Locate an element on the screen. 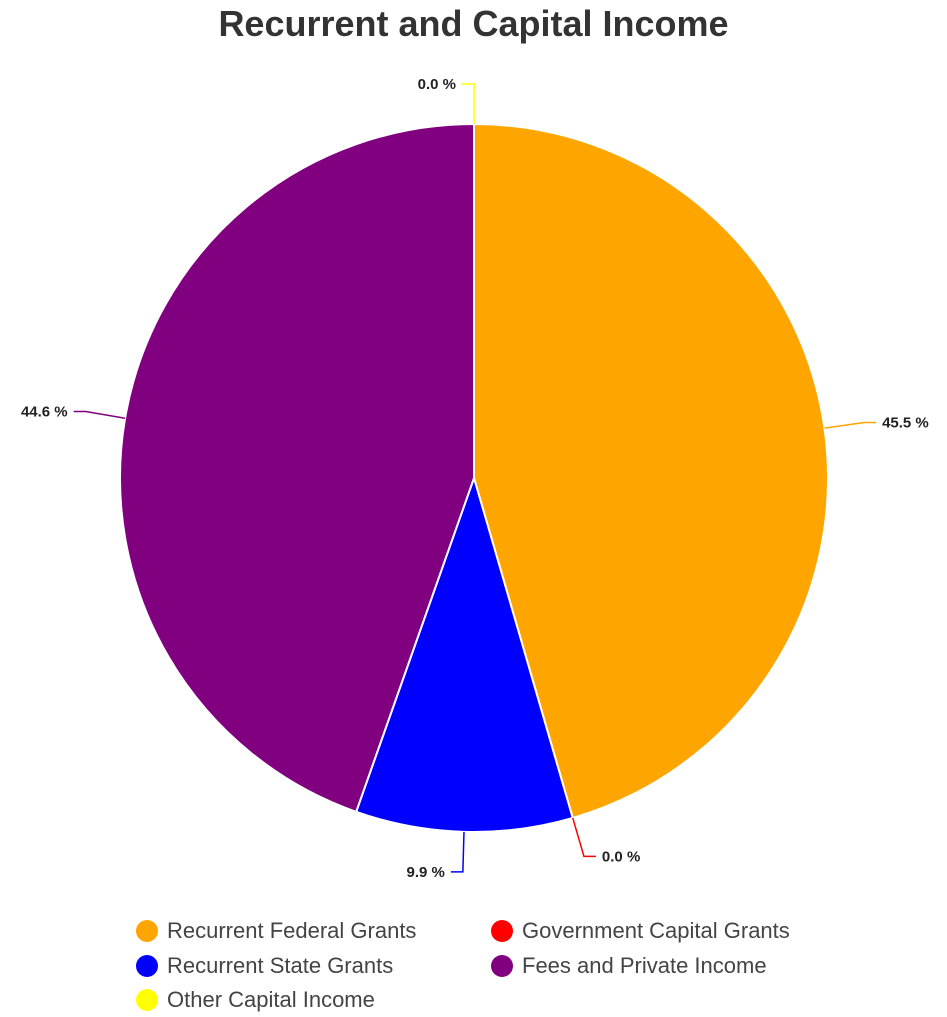 The width and height of the screenshot is (947, 1017). legend-label: Government Capital Grants is located at coordinates (656, 930).